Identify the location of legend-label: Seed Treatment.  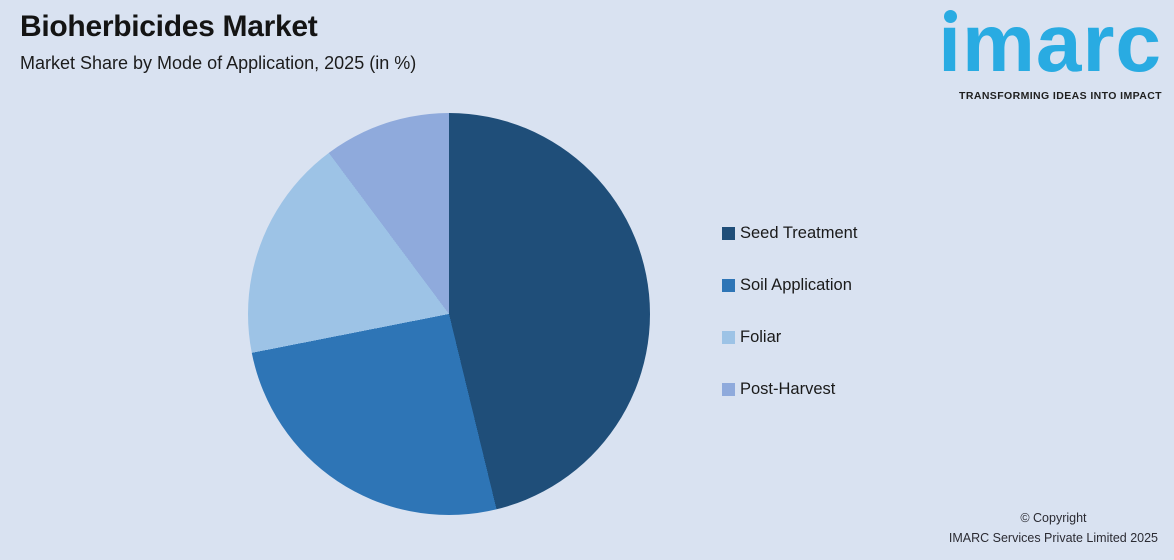
(799, 232).